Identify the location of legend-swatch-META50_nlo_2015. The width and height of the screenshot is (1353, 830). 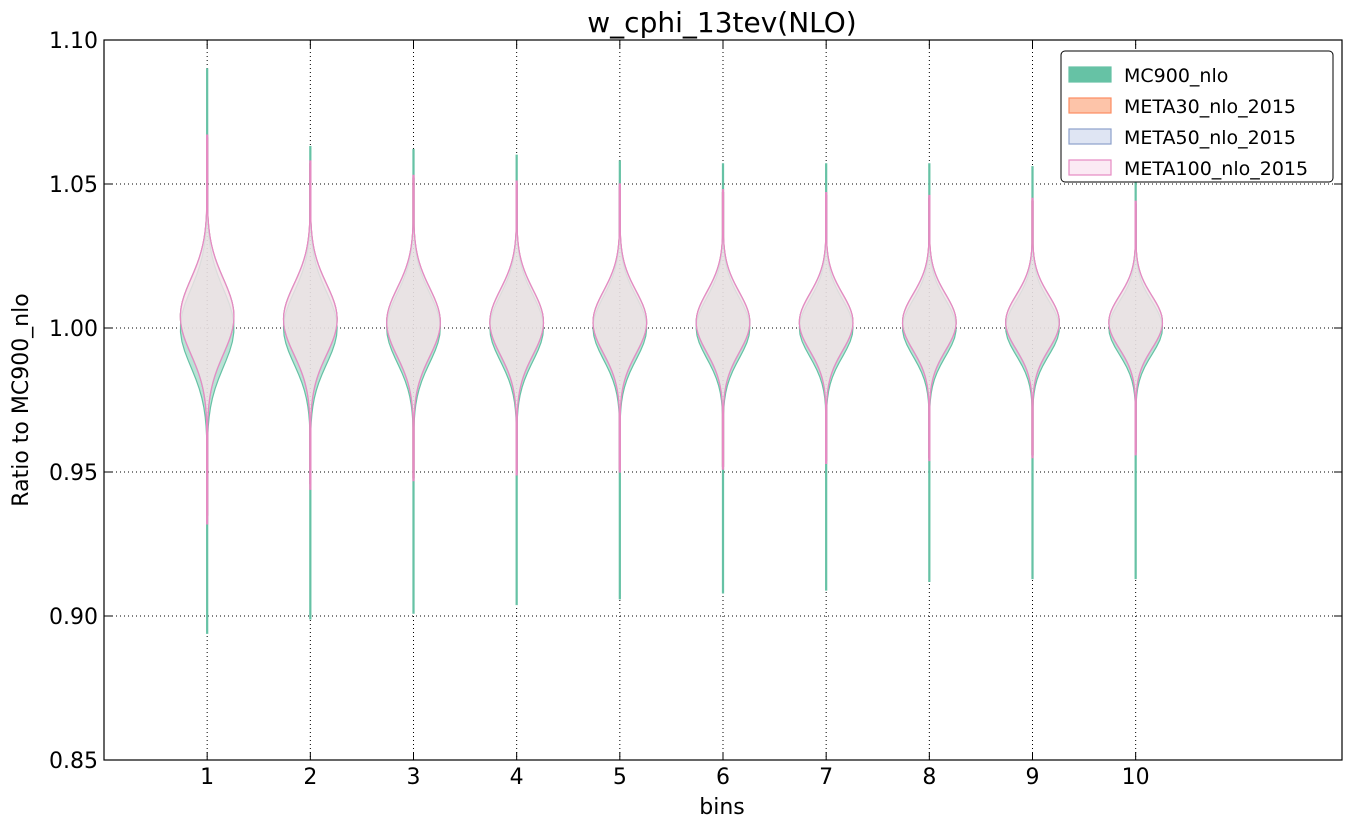
(1090, 136).